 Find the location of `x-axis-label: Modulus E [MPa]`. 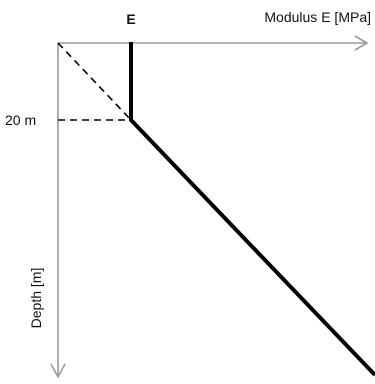

x-axis-label: Modulus E [MPa] is located at coordinates (317, 17).